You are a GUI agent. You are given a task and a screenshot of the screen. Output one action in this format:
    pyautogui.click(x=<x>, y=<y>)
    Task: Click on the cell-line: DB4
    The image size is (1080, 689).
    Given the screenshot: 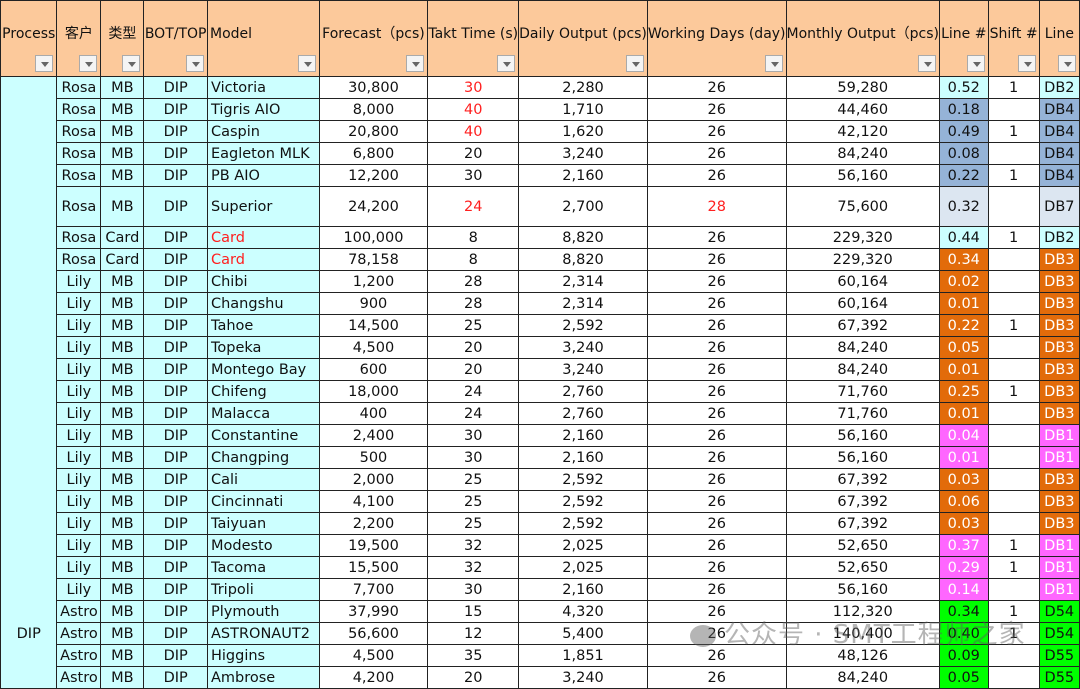 What is the action you would take?
    pyautogui.click(x=1059, y=131)
    